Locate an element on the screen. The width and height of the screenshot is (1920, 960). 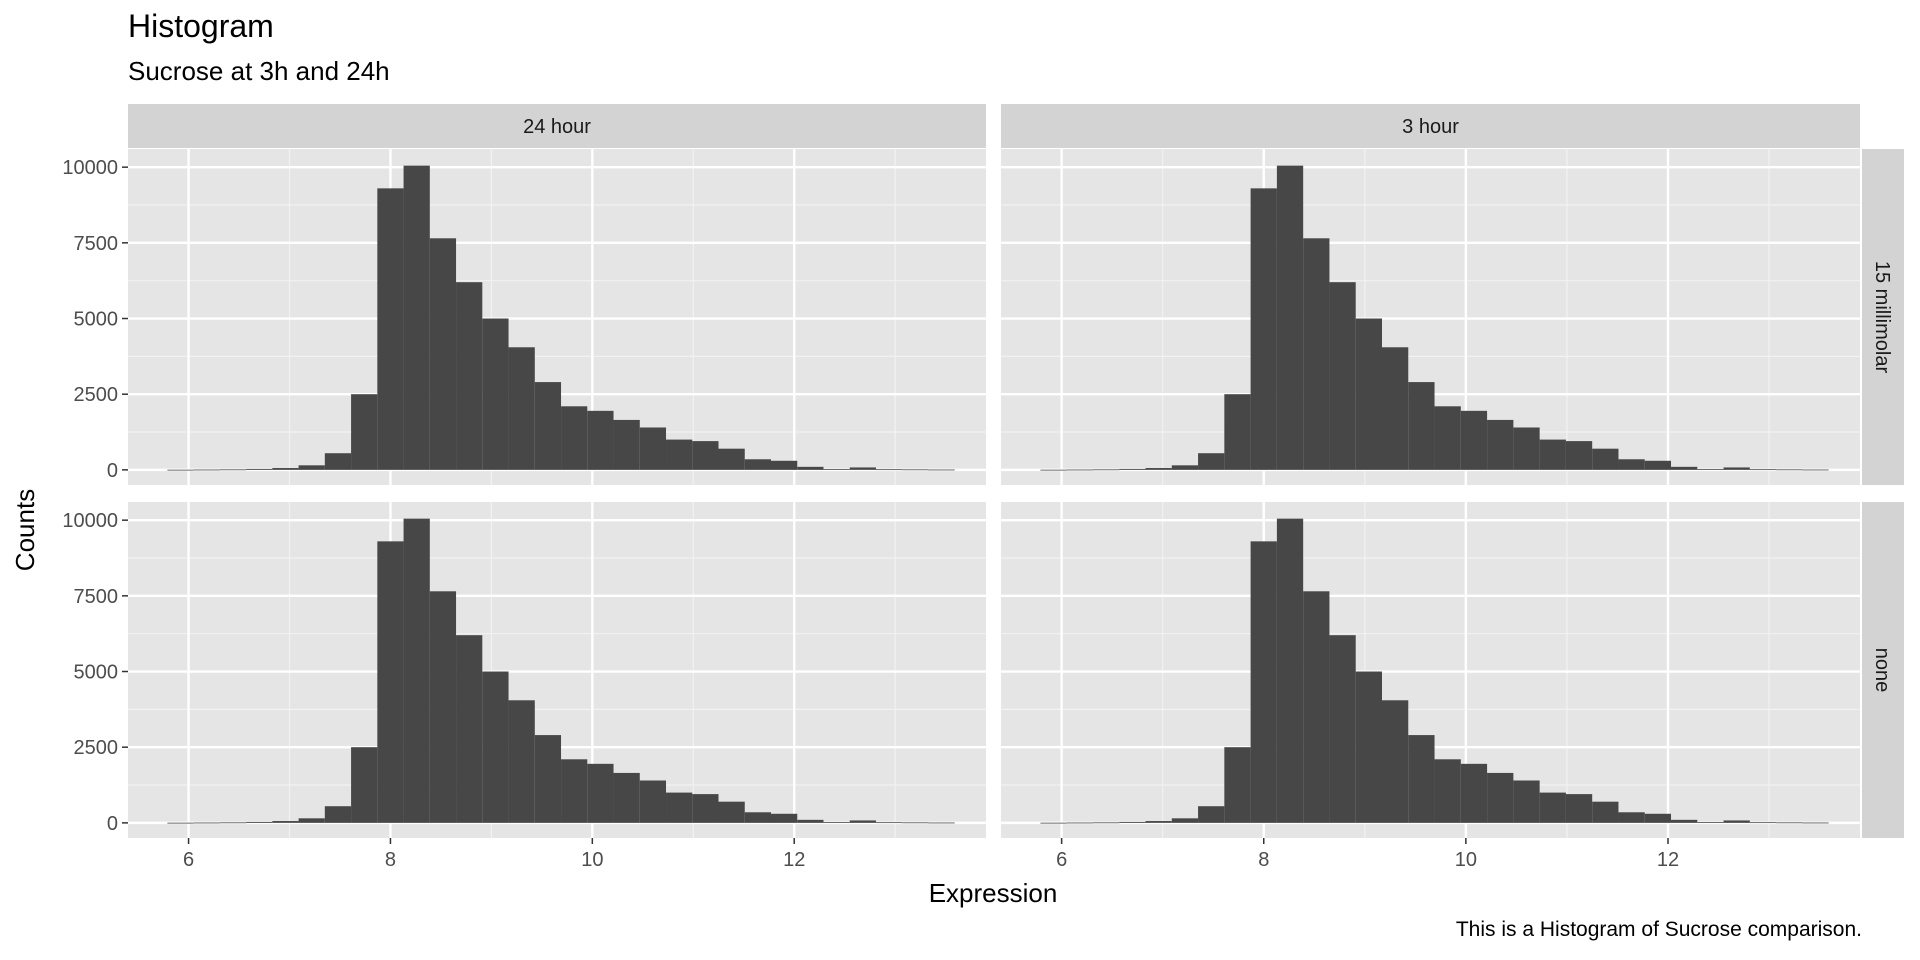
y-tick-label: 5000 is located at coordinates (96, 320).